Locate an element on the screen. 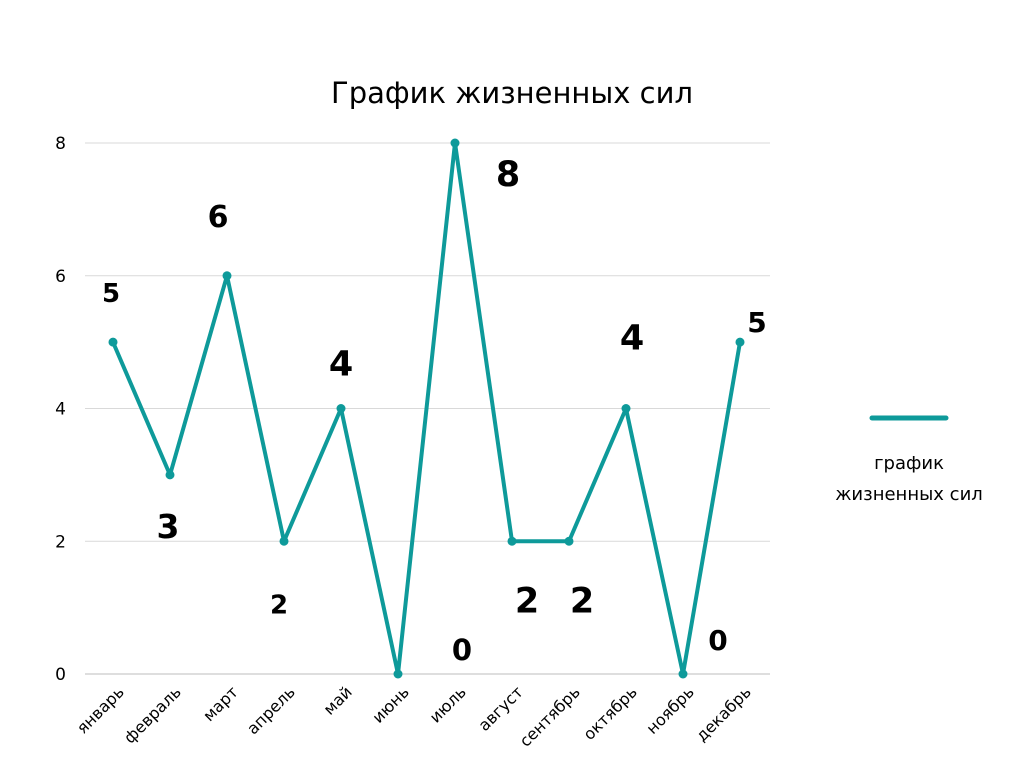 The image size is (1024, 768). x-tick-label: июнь is located at coordinates (390, 704).